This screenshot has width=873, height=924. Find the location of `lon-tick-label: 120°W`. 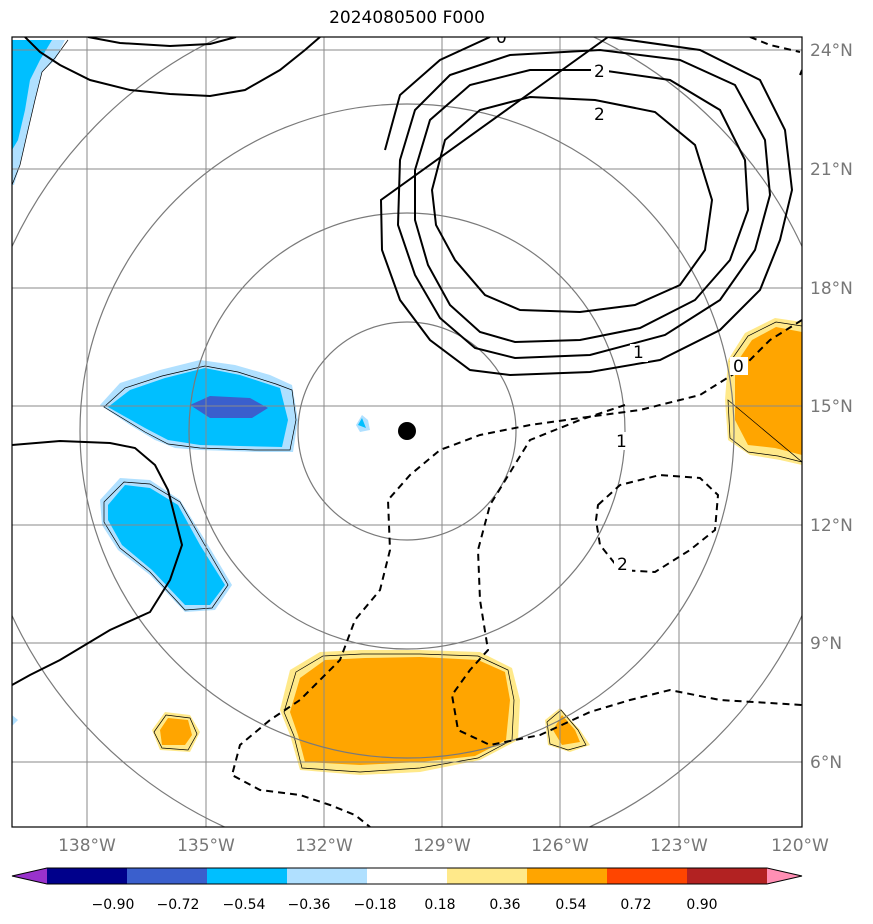

lon-tick-label: 120°W is located at coordinates (800, 846).